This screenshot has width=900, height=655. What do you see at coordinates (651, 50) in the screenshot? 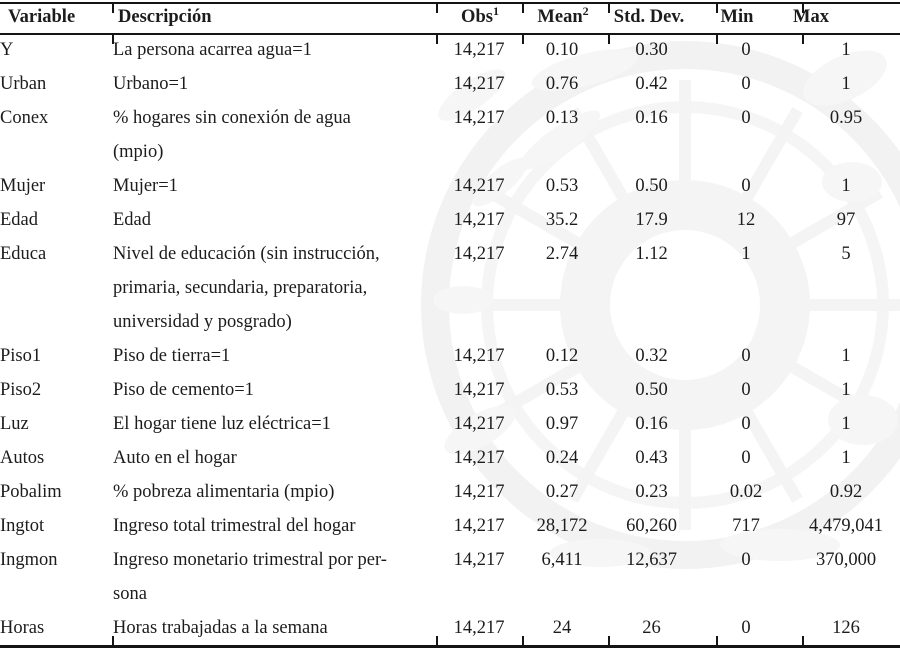
I see `std-dev-cell: 0.30` at bounding box center [651, 50].